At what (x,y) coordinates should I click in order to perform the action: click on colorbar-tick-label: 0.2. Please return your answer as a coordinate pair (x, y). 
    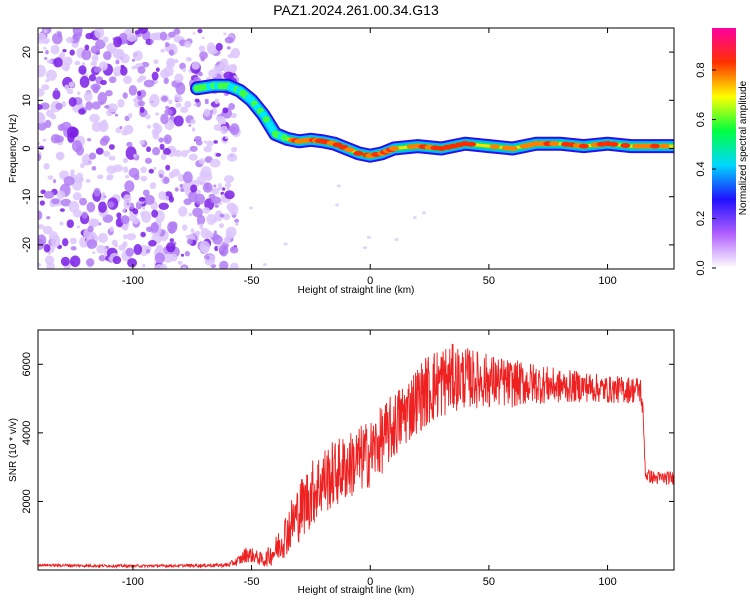
    Looking at the image, I should click on (701, 218).